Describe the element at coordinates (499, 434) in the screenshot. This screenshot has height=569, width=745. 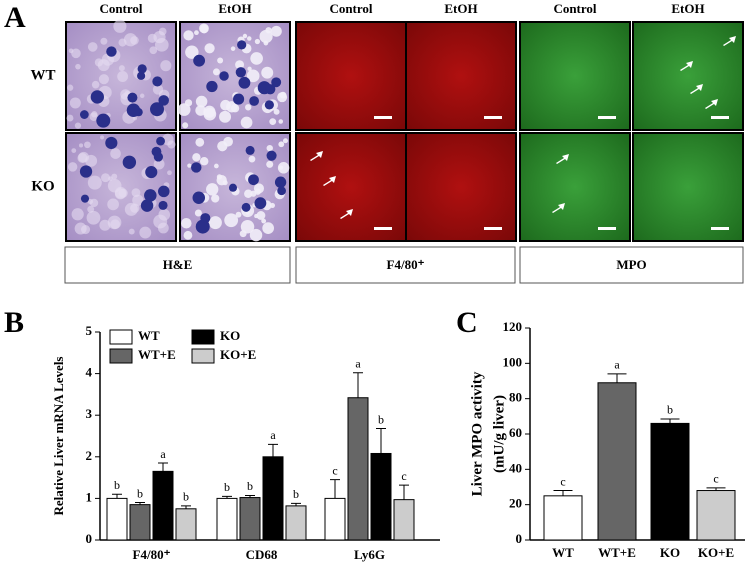
I see `y-axis-label: (mU/g liver)` at that location.